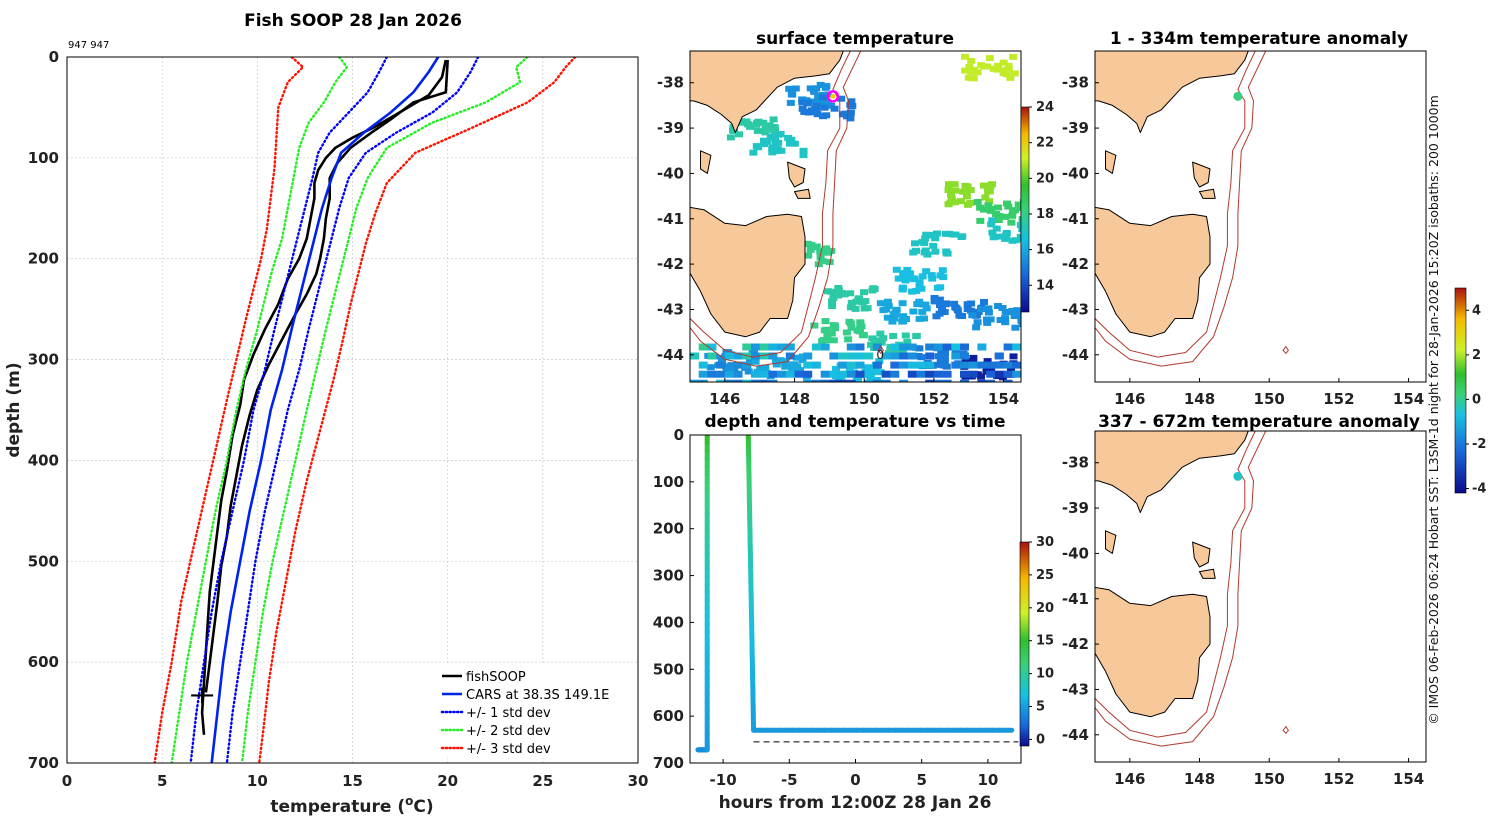  Describe the element at coordinates (1045, 575) in the screenshot. I see `depth-time-cb-tick: 25` at that location.